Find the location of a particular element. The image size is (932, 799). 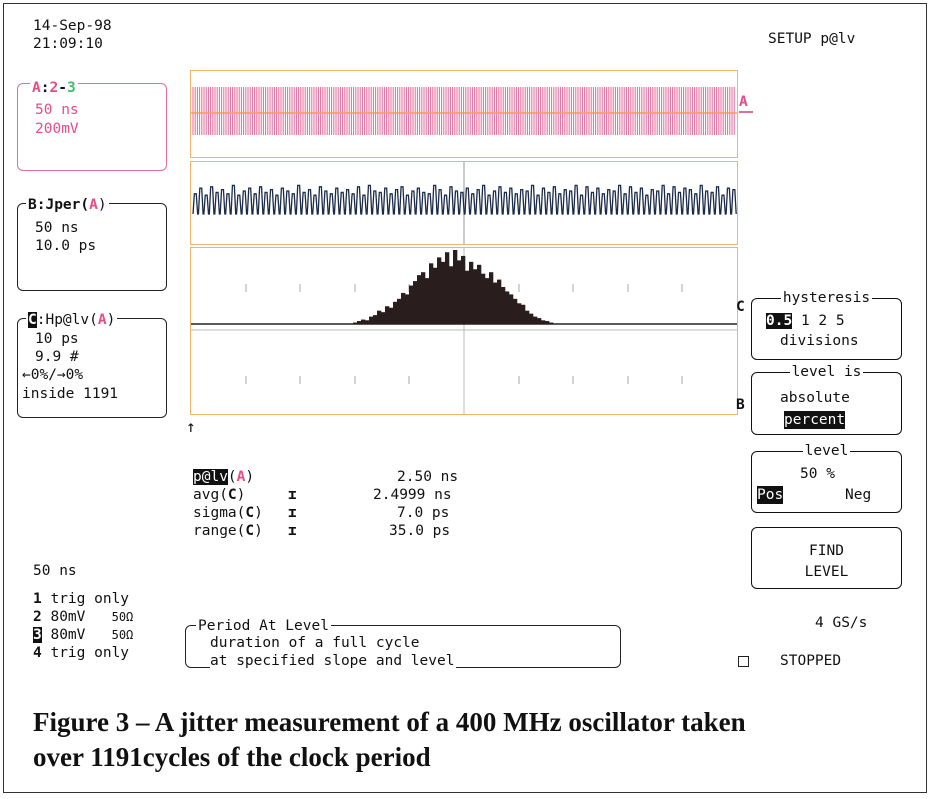

time-label: 21:09:10 is located at coordinates (68, 44).